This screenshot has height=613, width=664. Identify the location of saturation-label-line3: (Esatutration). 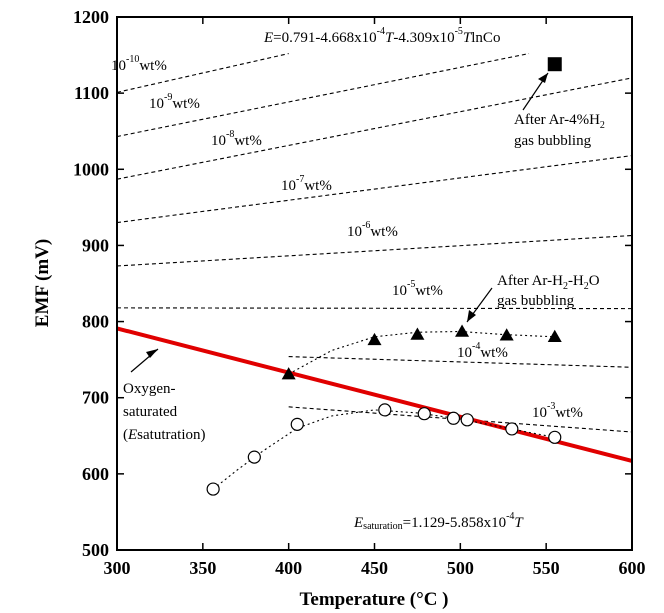
(164, 435).